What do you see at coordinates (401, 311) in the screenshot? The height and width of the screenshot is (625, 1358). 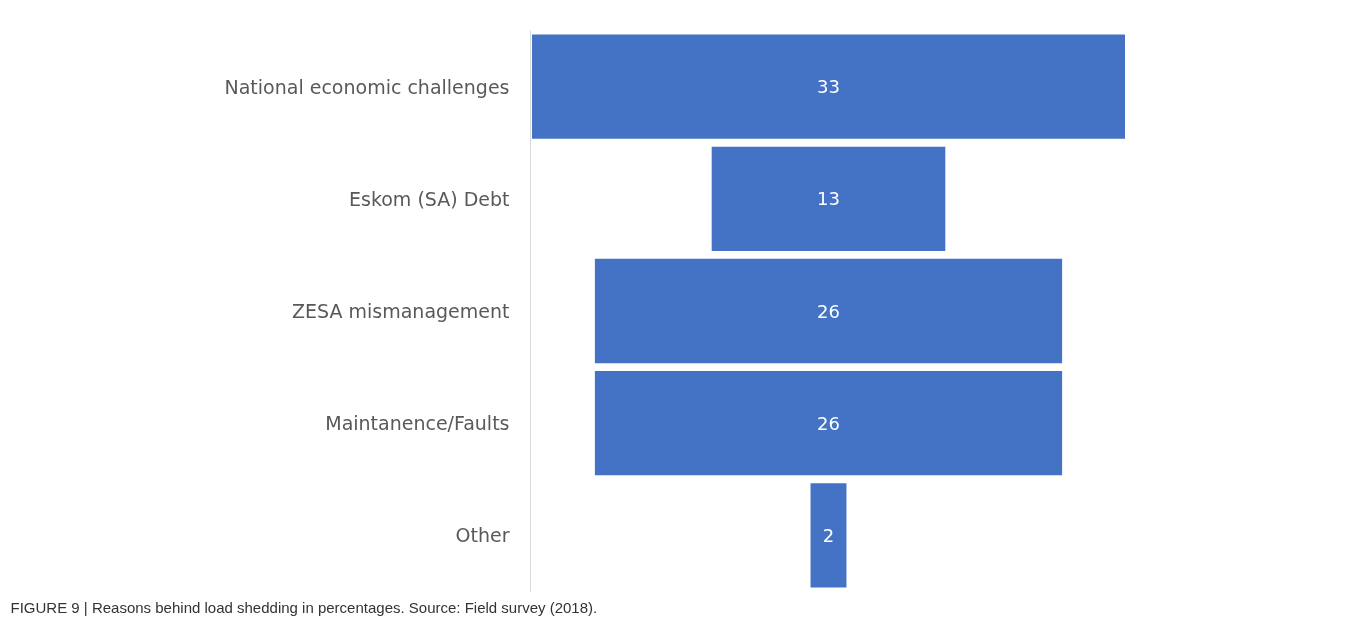 I see `category-label: ZESA mismanagement` at bounding box center [401, 311].